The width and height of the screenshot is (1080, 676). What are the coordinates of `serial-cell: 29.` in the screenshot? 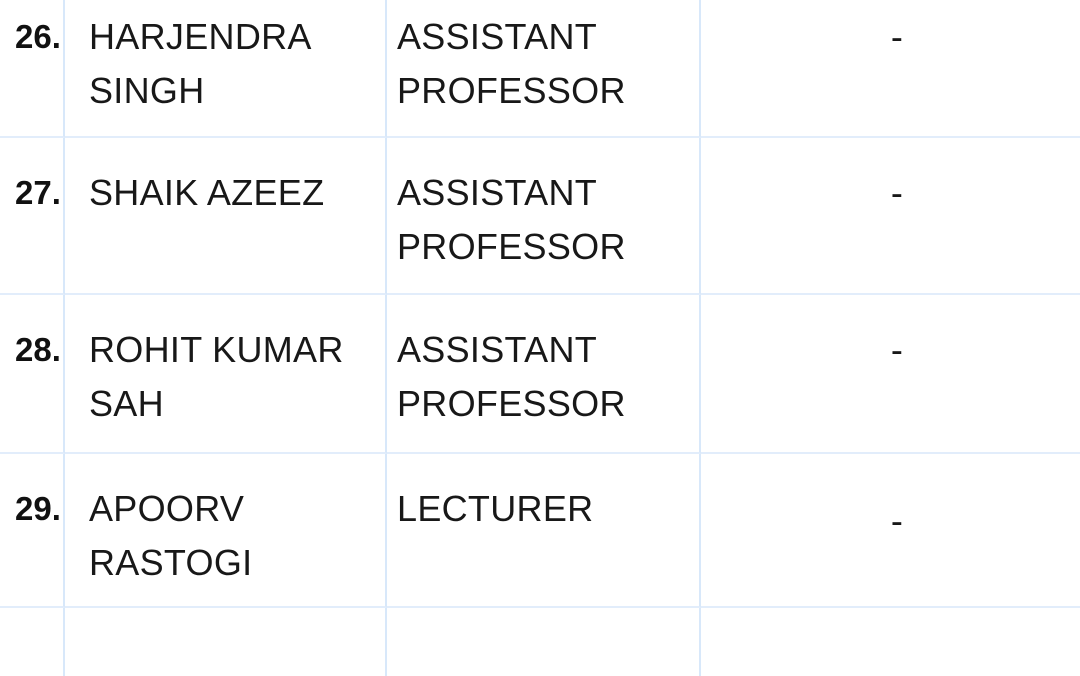 It's located at (32, 531).